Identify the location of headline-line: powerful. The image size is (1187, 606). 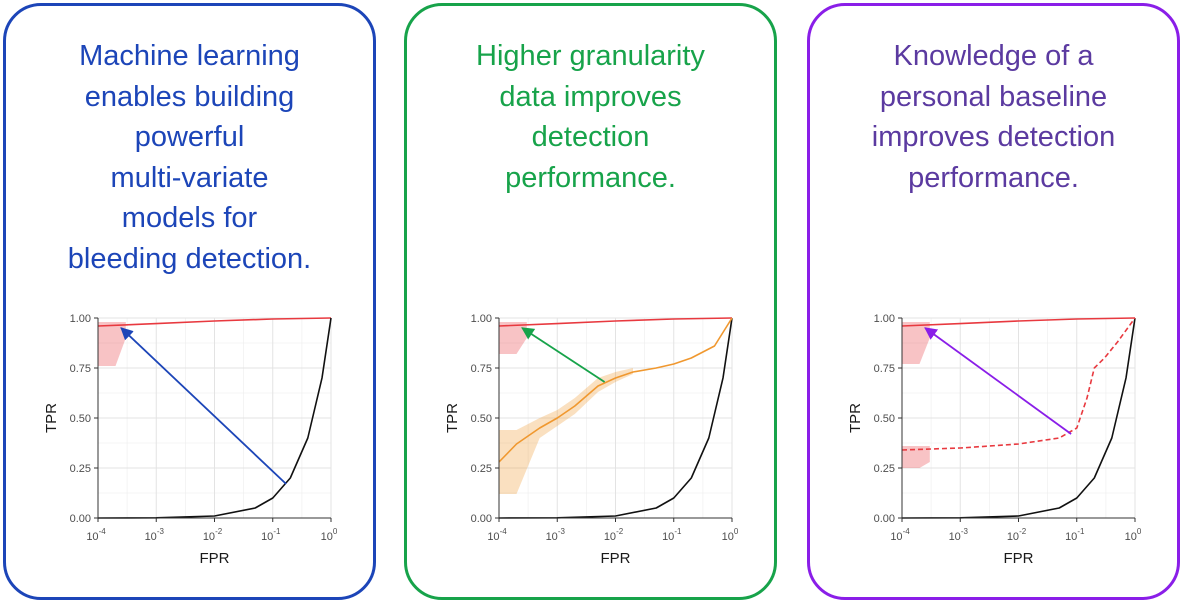
(189, 137).